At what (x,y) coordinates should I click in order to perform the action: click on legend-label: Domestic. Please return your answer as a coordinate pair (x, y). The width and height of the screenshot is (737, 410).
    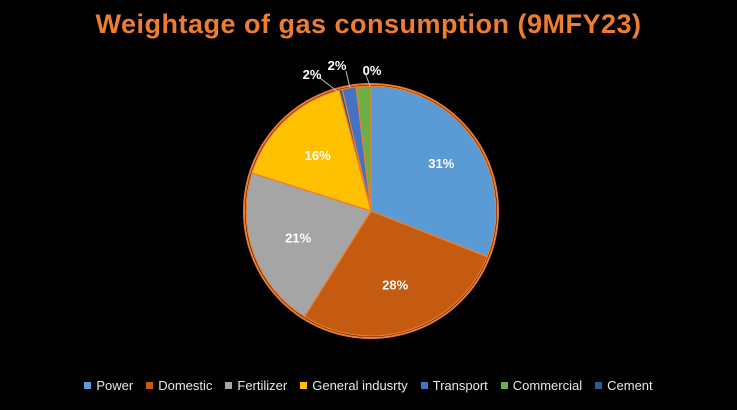
    Looking at the image, I should click on (185, 385).